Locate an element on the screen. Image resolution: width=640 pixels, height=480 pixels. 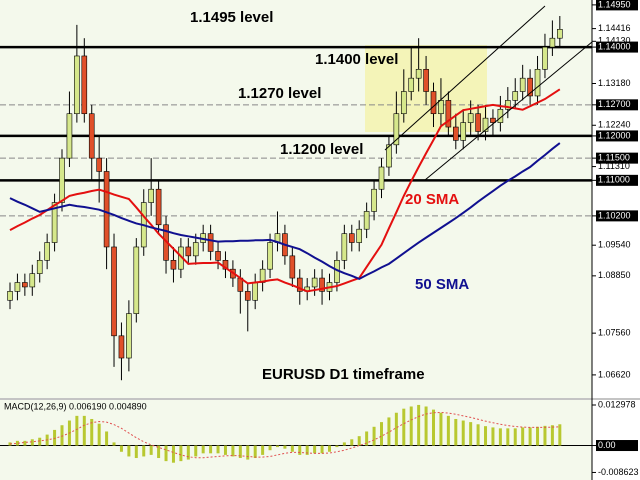
annotation: EURUSD D1 timeframe is located at coordinates (343, 374).